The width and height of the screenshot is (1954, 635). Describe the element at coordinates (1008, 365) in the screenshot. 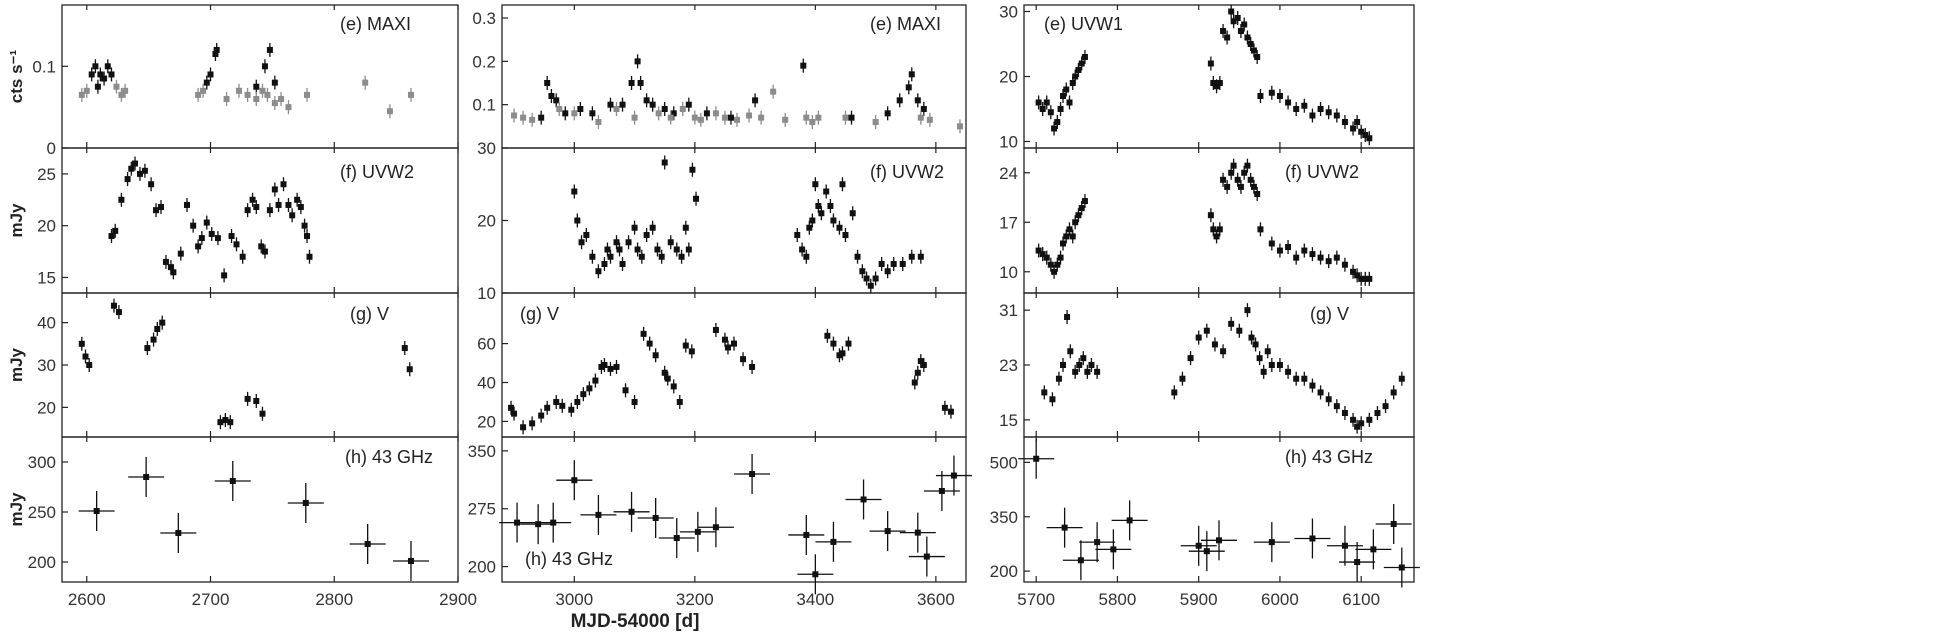

I see `y-tick-label: 23` at that location.